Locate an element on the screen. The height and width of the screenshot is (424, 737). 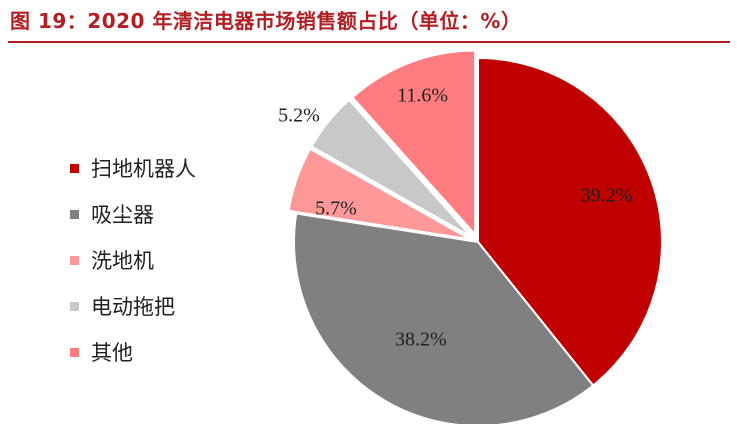
legend-item: 扫地机器人 is located at coordinates (133, 168).